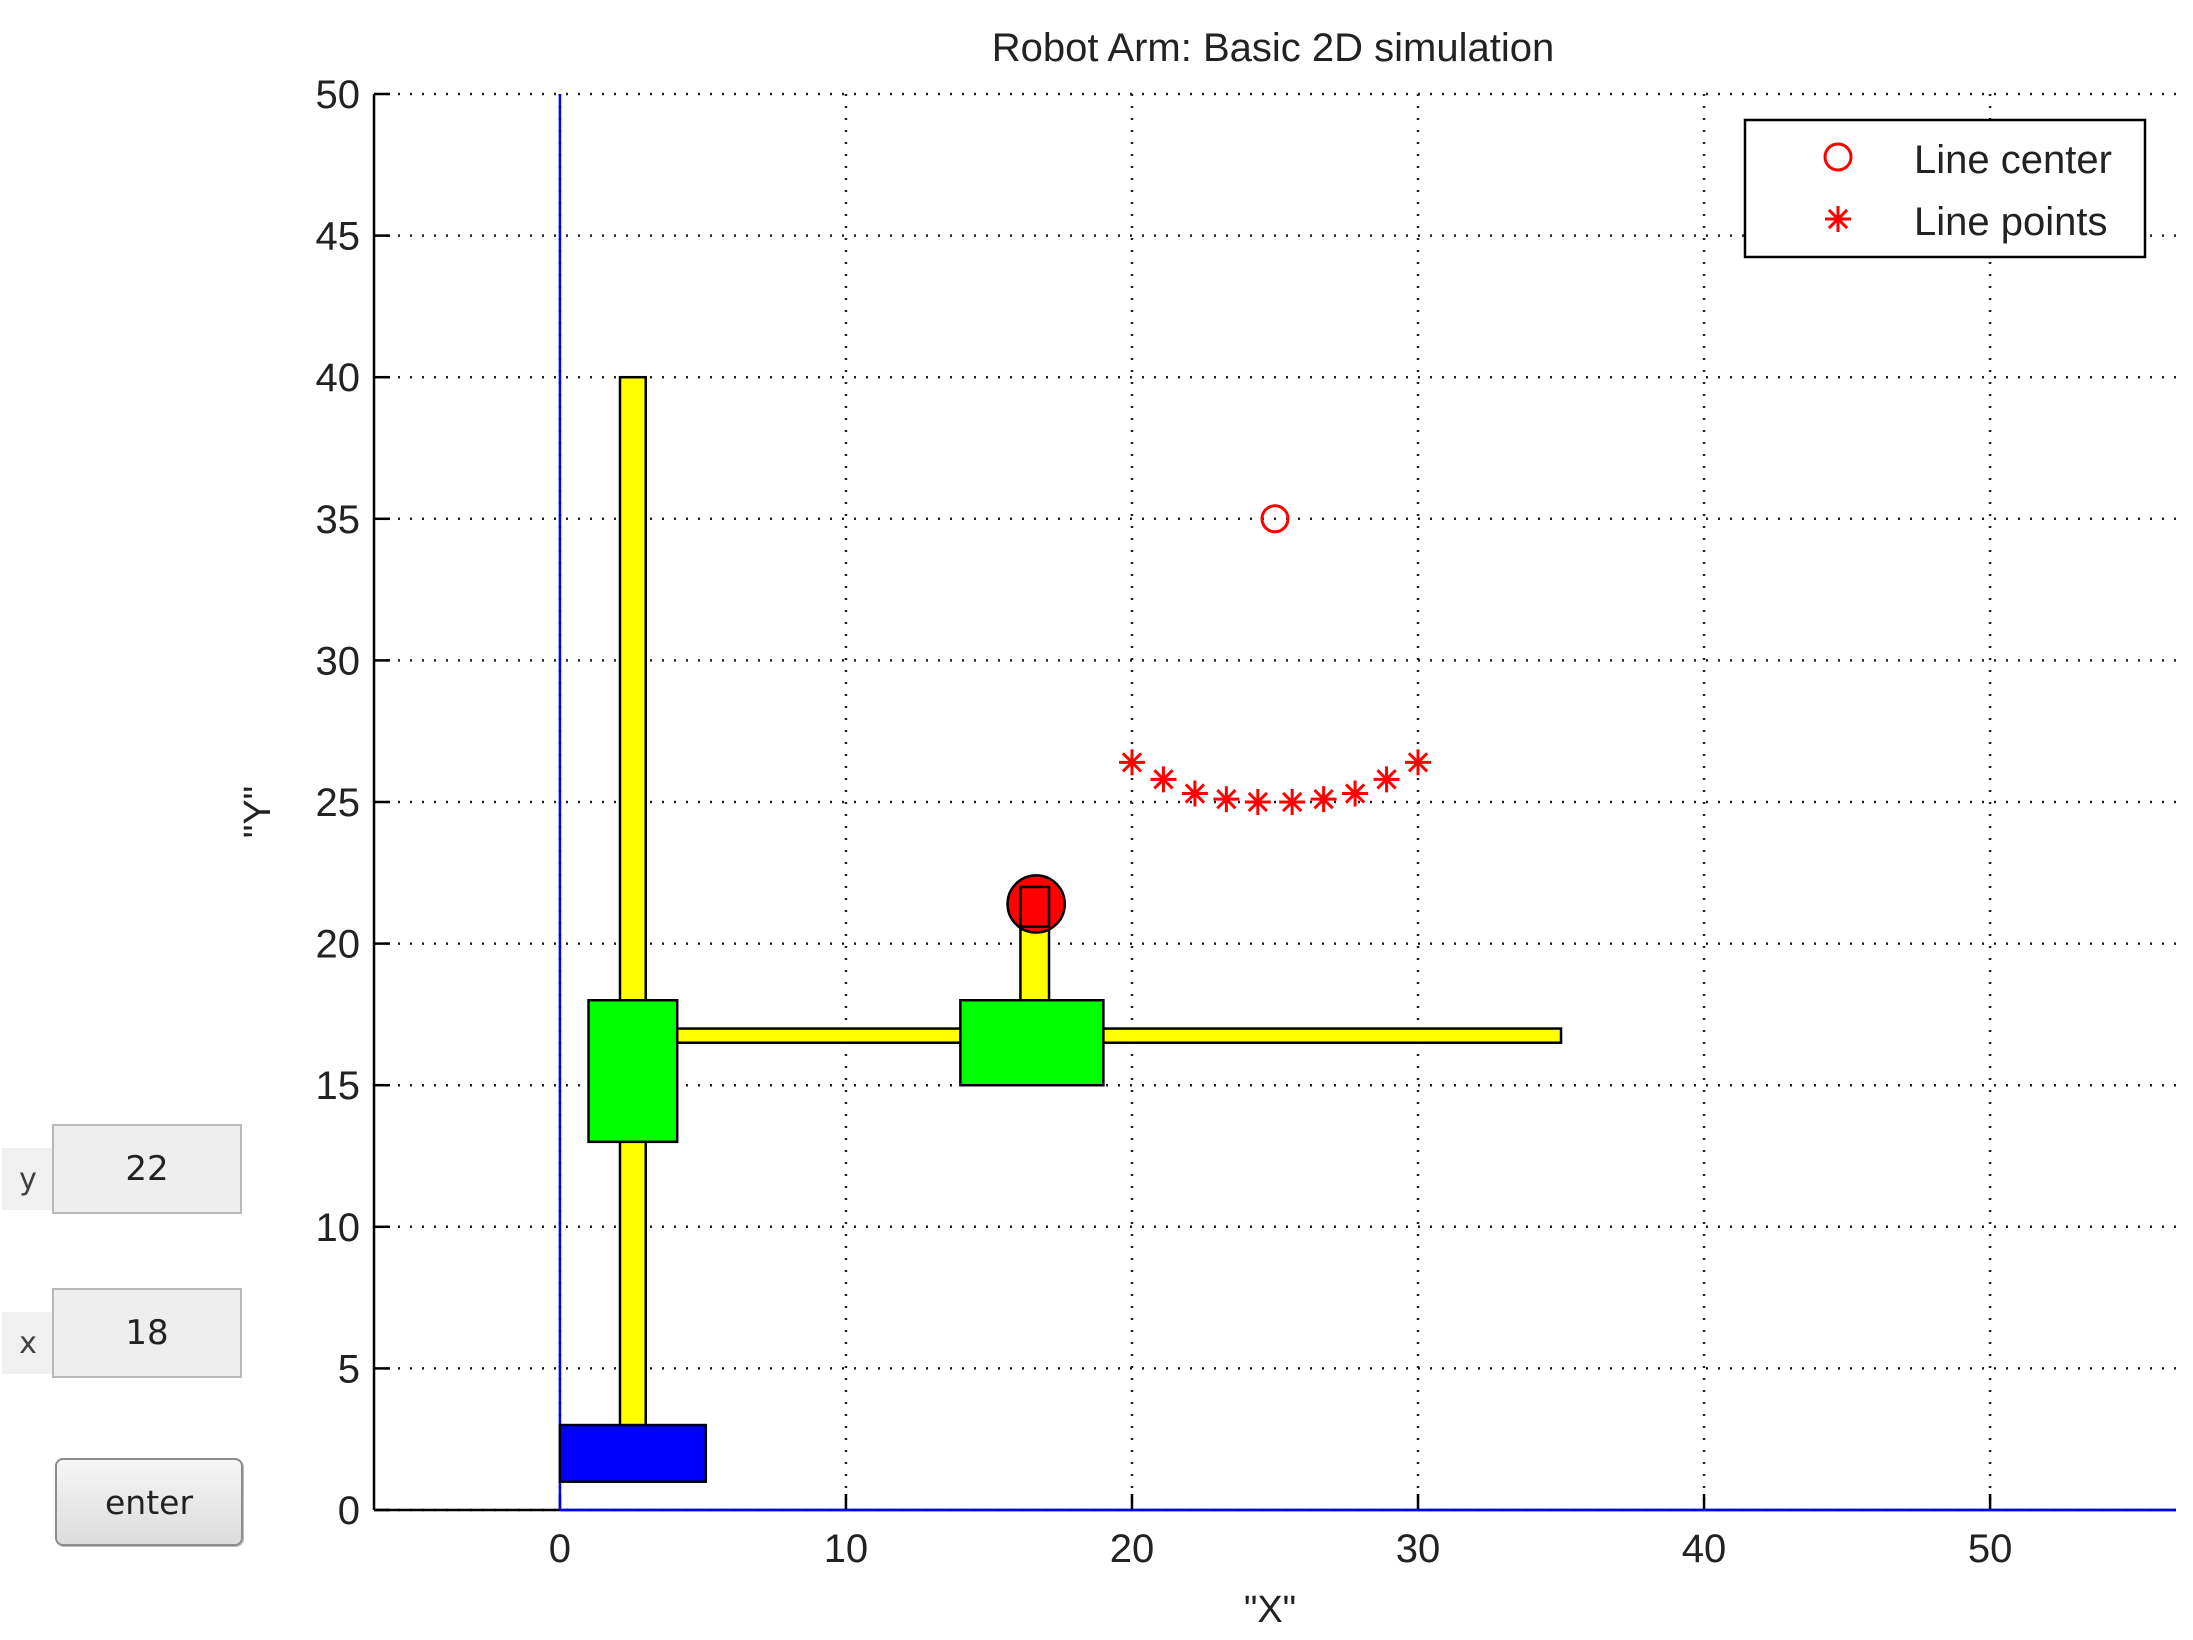  What do you see at coordinates (560, 1549) in the screenshot?
I see `x-tick-label: 0` at bounding box center [560, 1549].